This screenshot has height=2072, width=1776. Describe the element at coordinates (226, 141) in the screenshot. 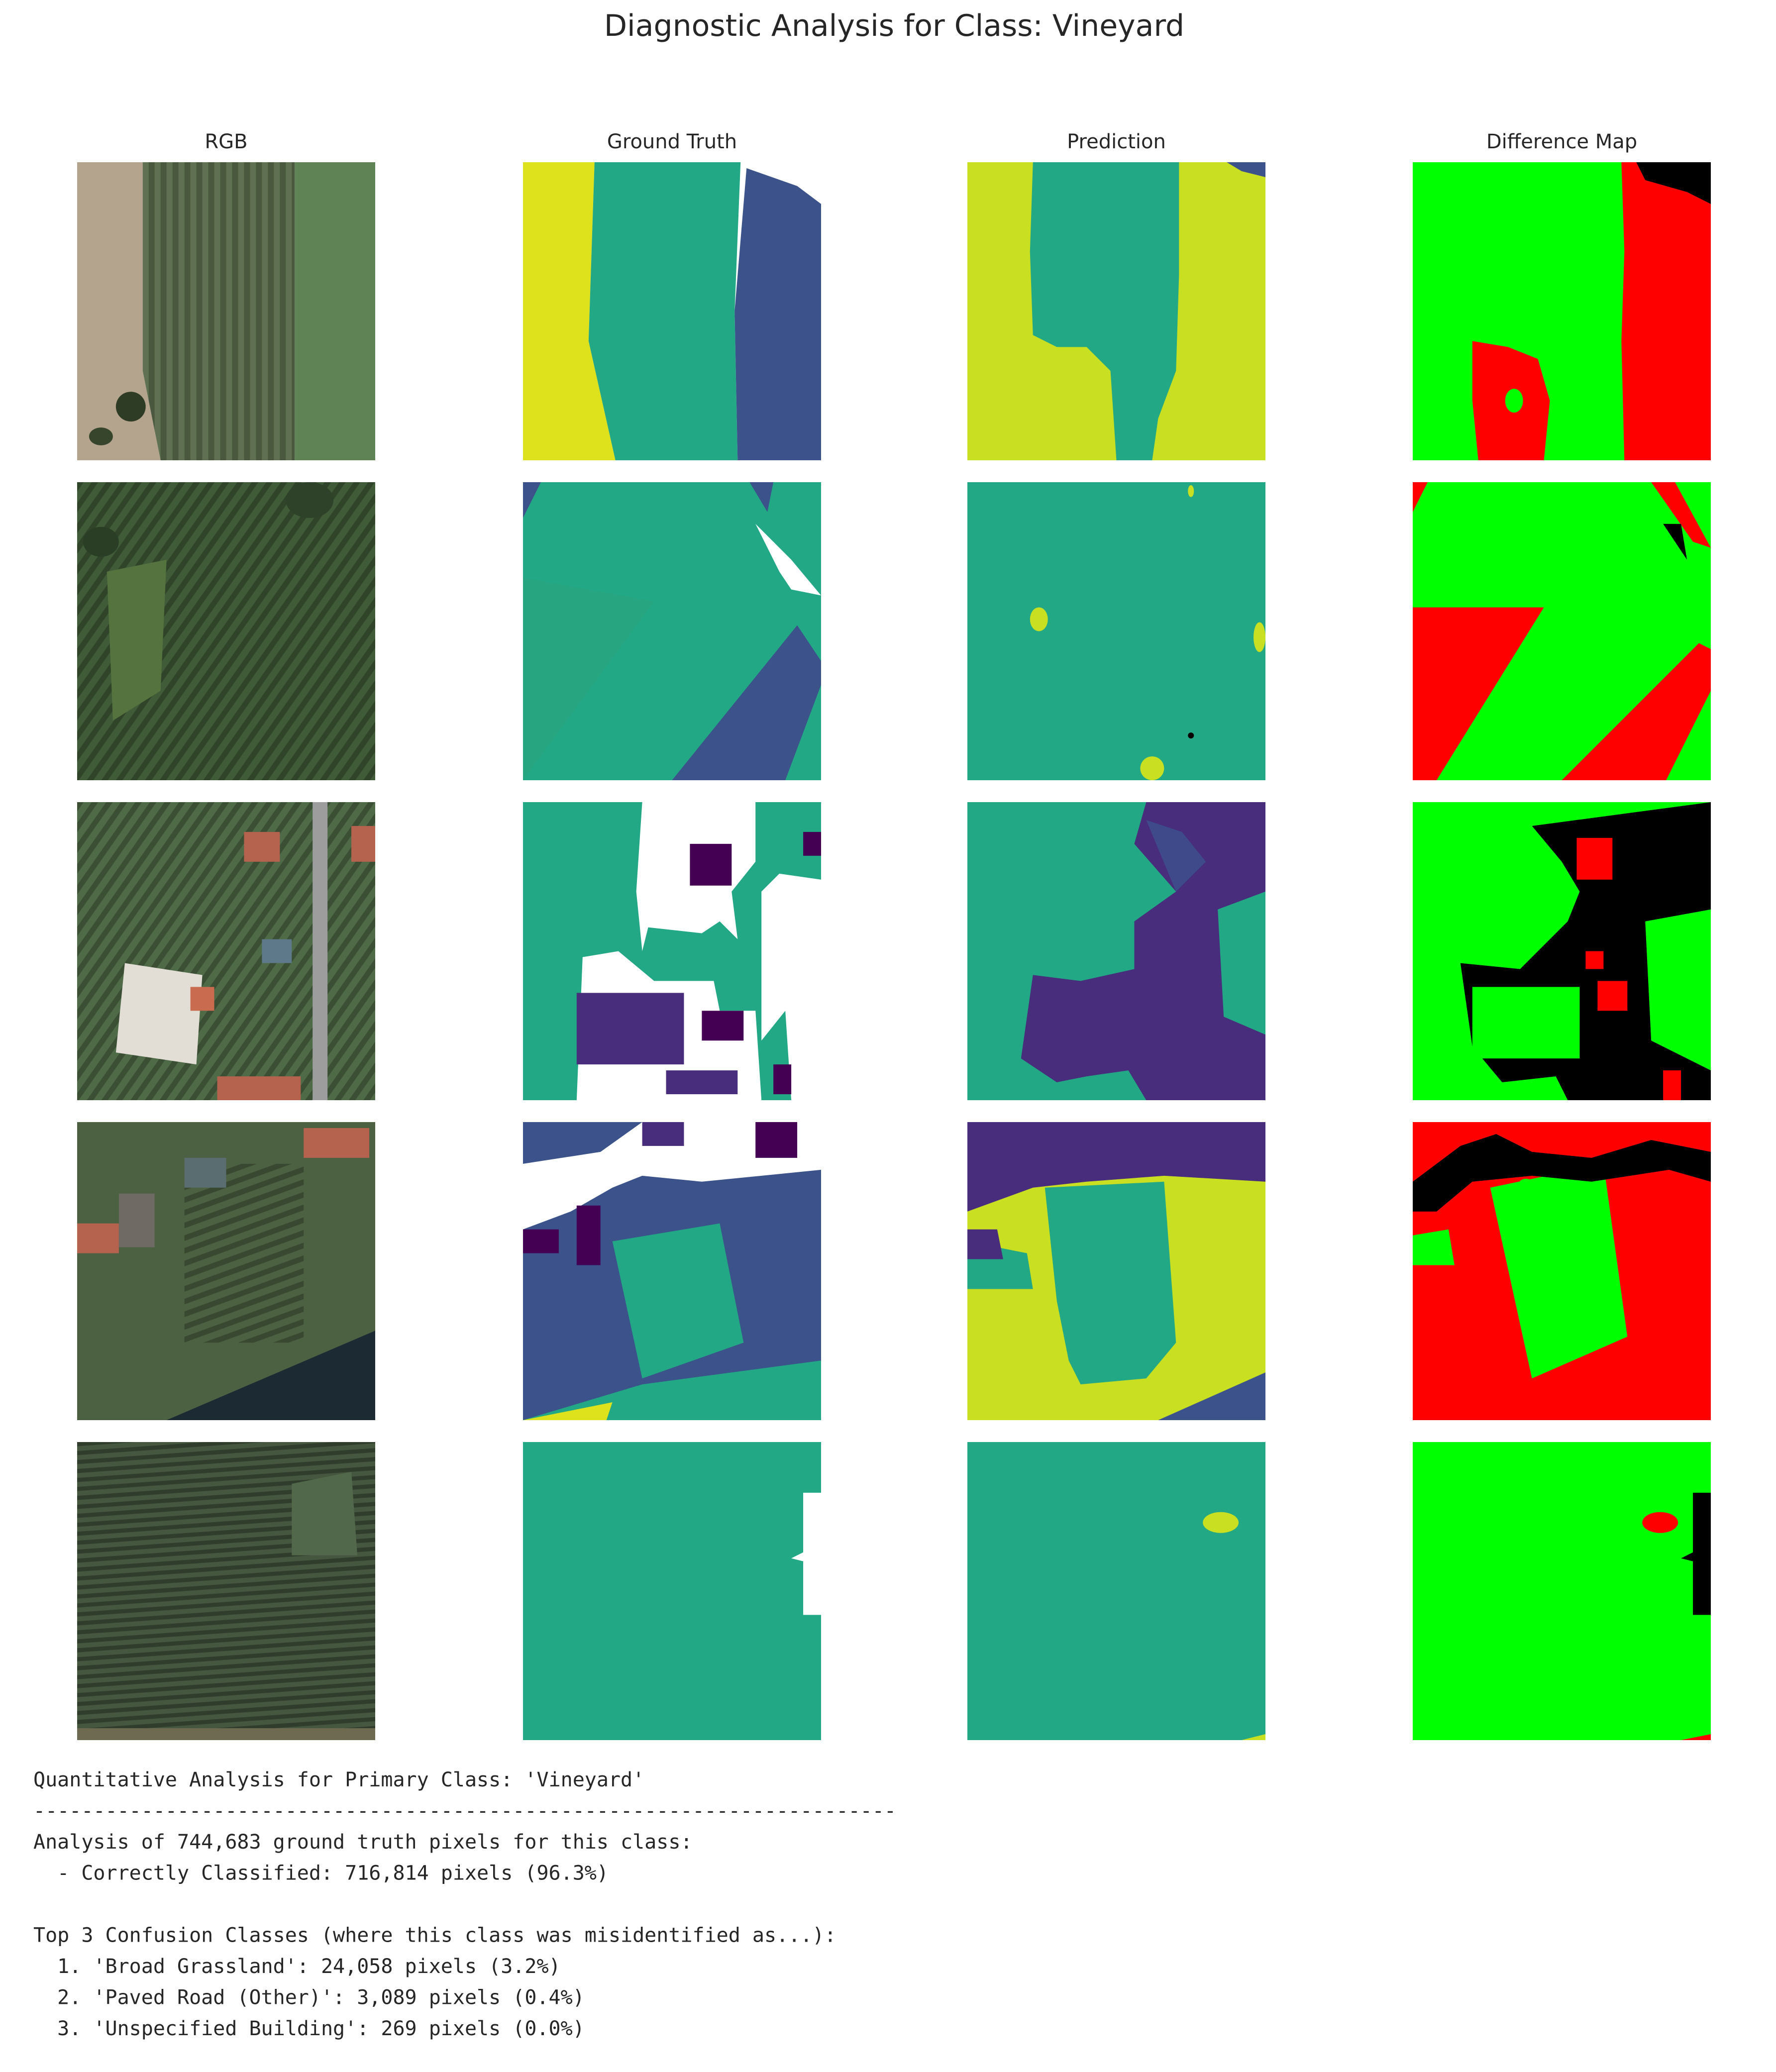

I see `column-header: RGB` at that location.